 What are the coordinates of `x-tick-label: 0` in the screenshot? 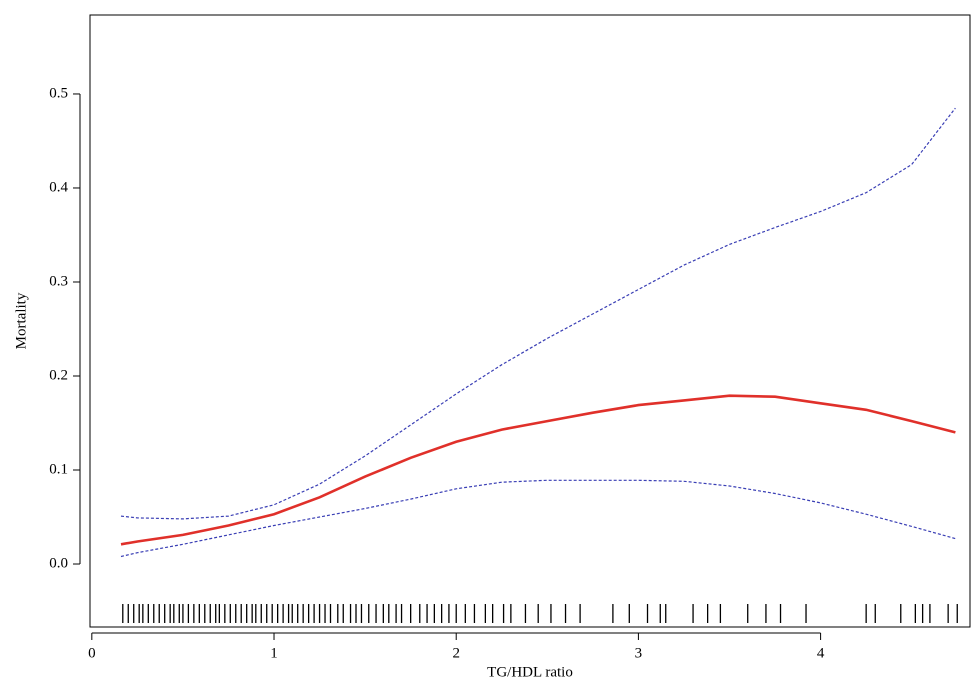 It's located at (92, 653).